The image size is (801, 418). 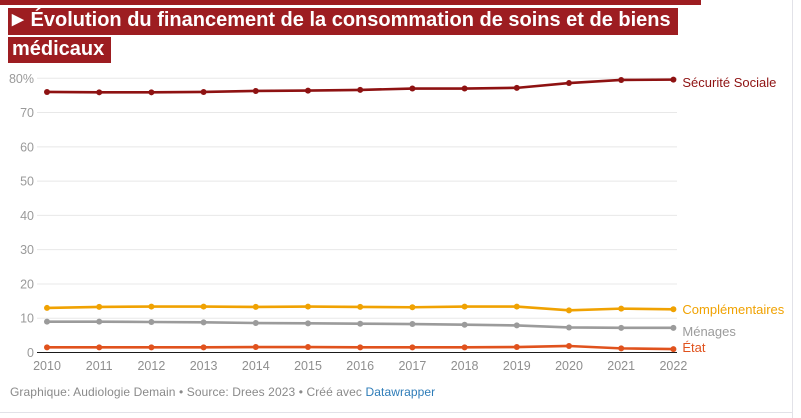 I want to click on x-axis-tick-label: 2018, so click(x=465, y=366).